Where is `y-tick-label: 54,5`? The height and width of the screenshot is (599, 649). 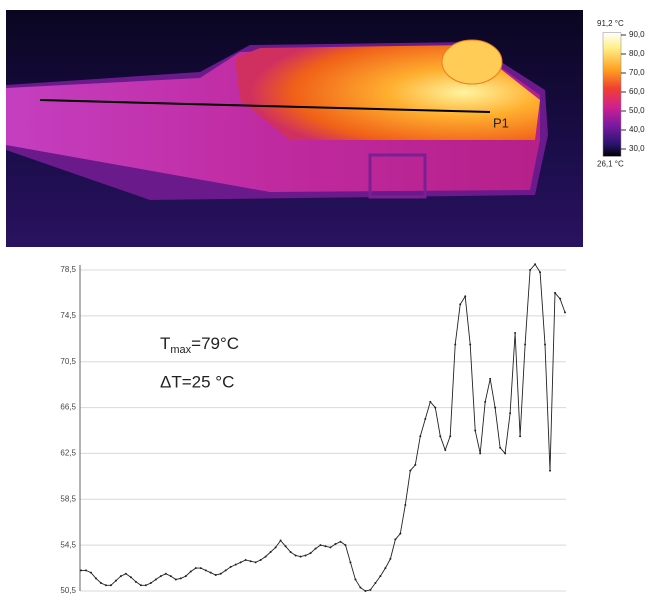 y-tick-label: 54,5 is located at coordinates (68, 544).